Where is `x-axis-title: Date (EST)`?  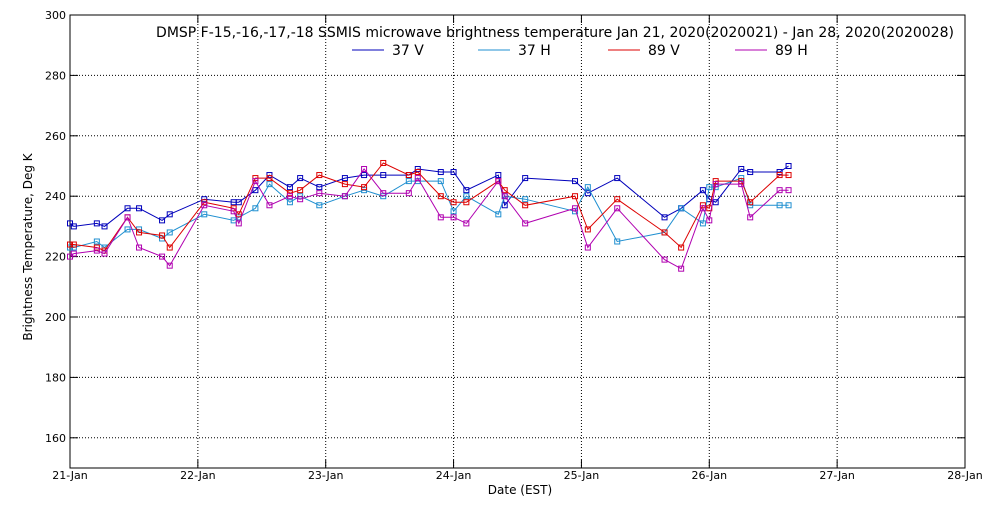 x-axis-title: Date (EST) is located at coordinates (520, 490).